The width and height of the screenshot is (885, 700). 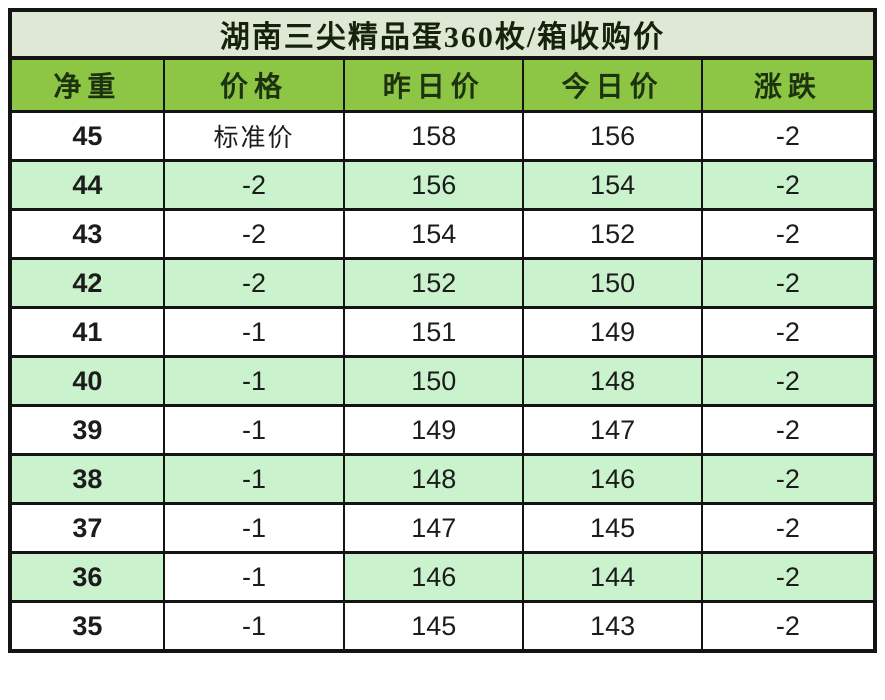 I want to click on cell-net-weight: 45, so click(x=87, y=136).